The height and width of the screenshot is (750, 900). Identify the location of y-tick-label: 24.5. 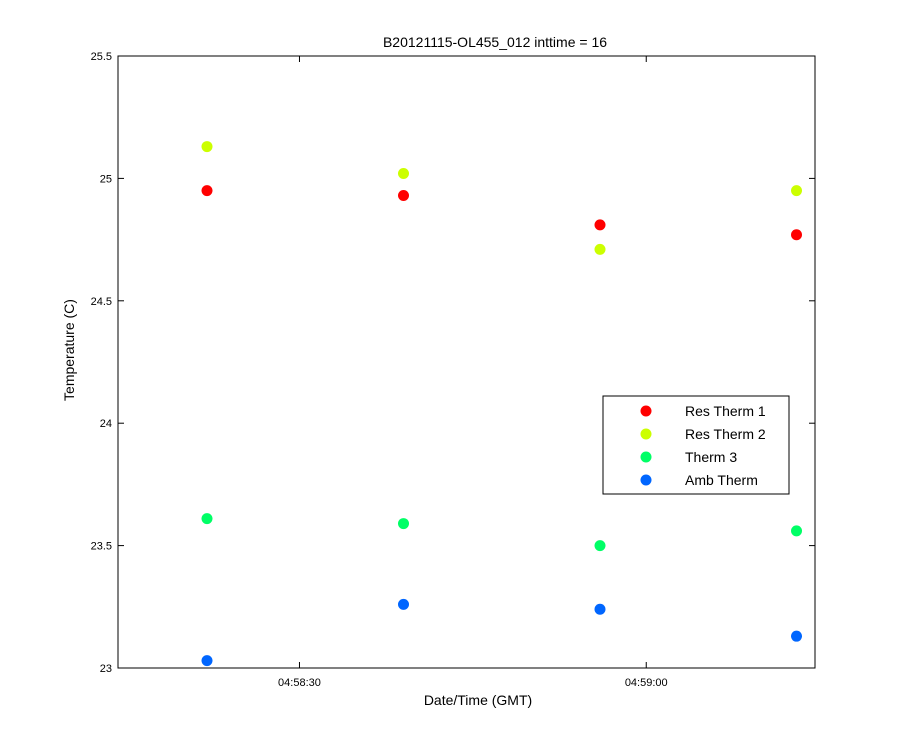
(101, 302).